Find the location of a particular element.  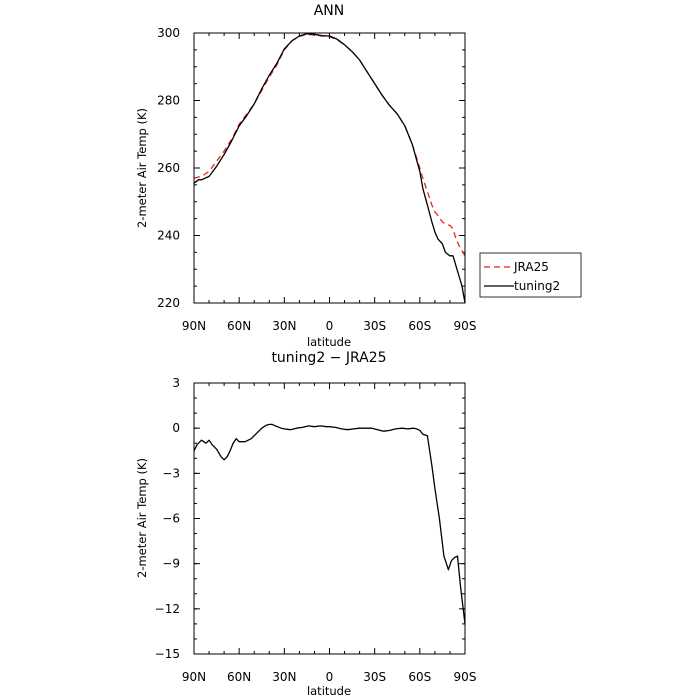

y-tick-label: −3 is located at coordinates (171, 473).